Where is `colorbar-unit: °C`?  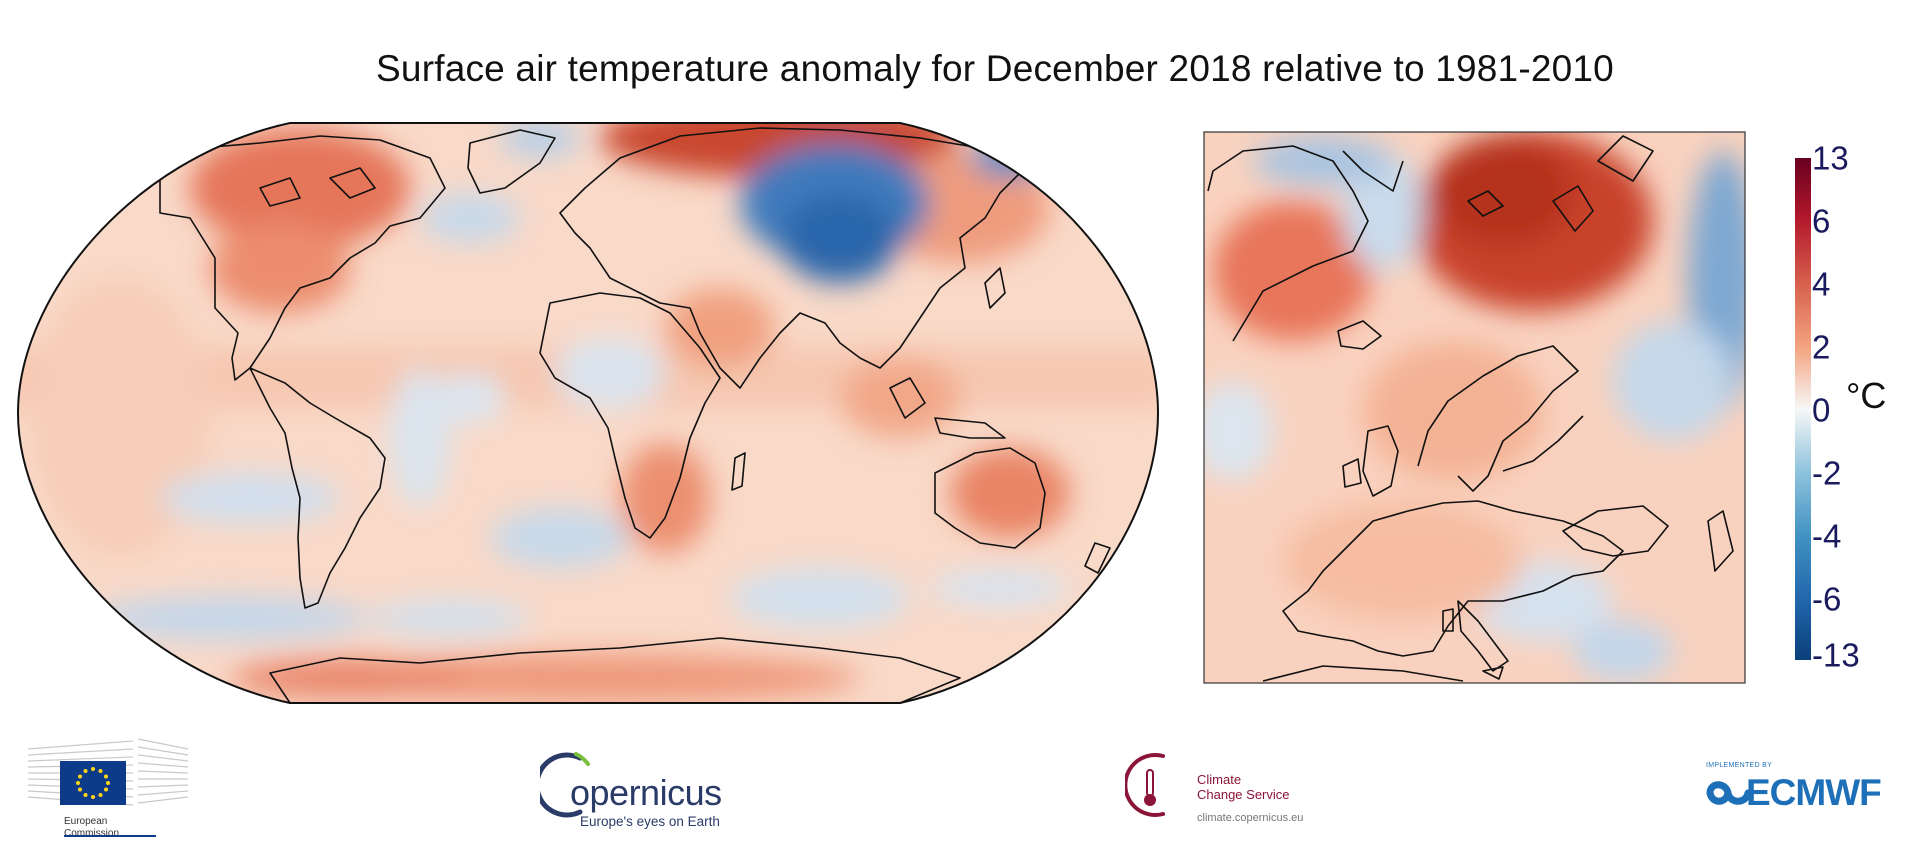
colorbar-unit: °C is located at coordinates (1866, 395).